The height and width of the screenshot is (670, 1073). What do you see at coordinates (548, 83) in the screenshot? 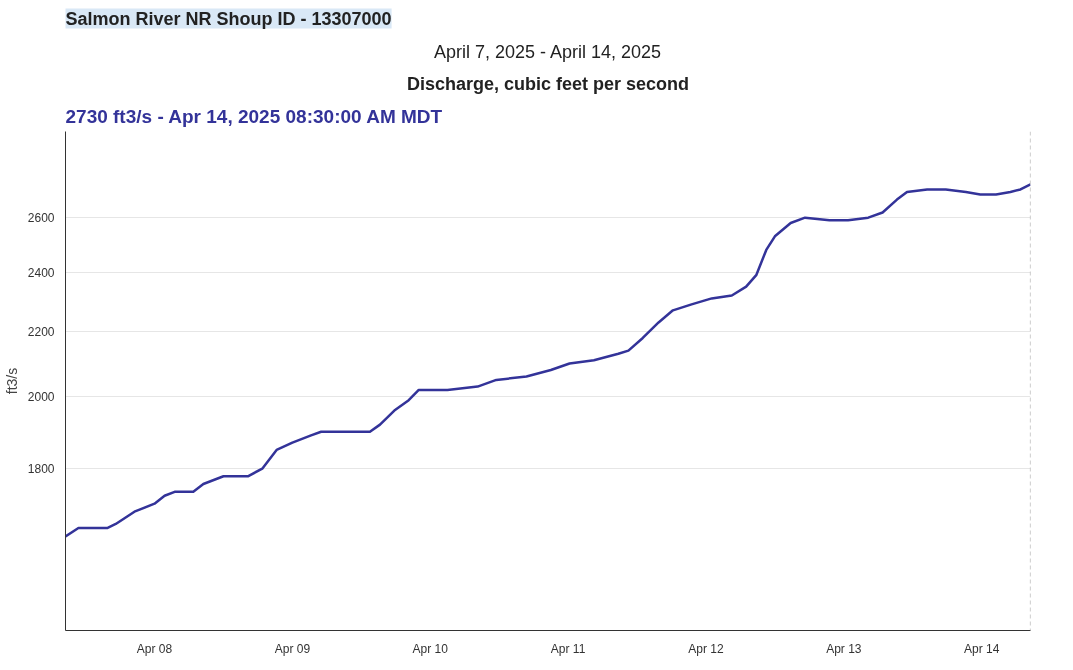
I see `text: Discharge, cubic feet per second` at bounding box center [548, 83].